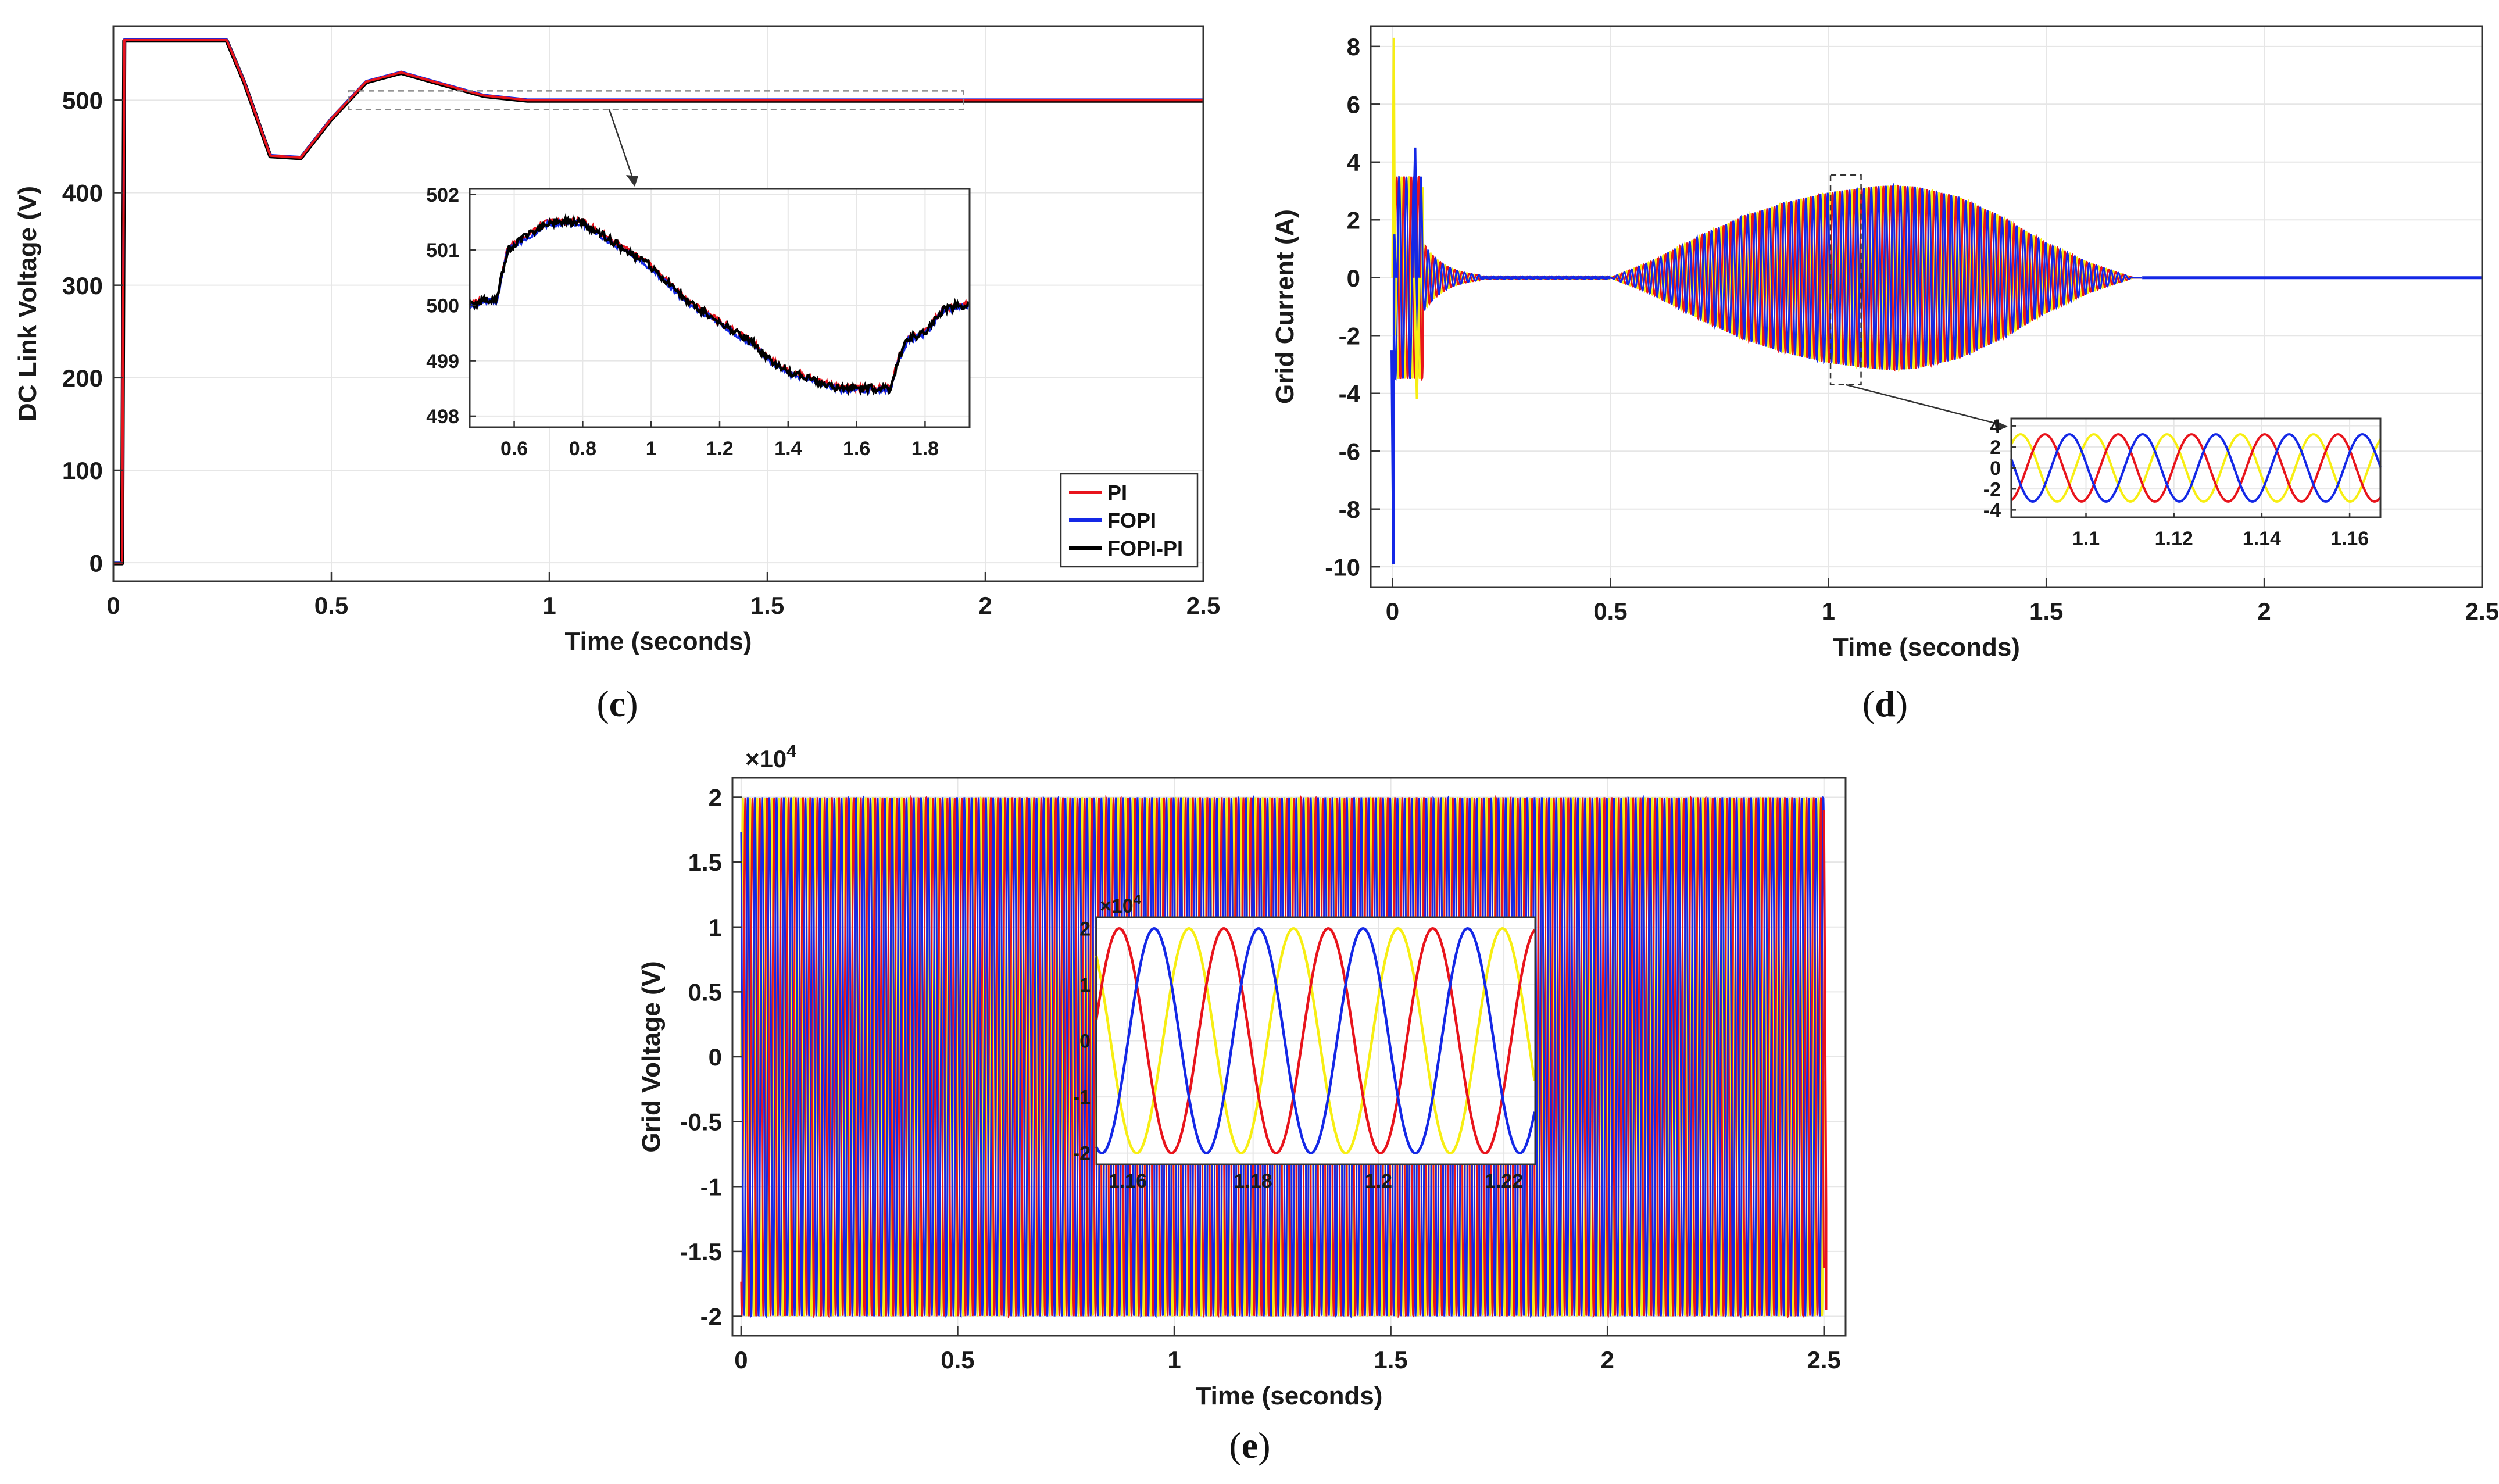 This screenshot has width=2499, height=1484. Describe the element at coordinates (1131, 521) in the screenshot. I see `c-legend-label-fopi: FOPI` at that location.